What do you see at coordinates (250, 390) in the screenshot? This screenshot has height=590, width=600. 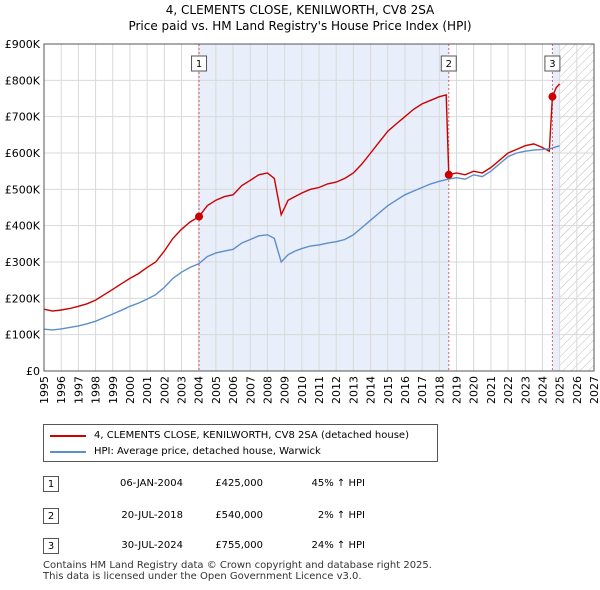 I see `x-tick-label: 2007` at bounding box center [250, 390].